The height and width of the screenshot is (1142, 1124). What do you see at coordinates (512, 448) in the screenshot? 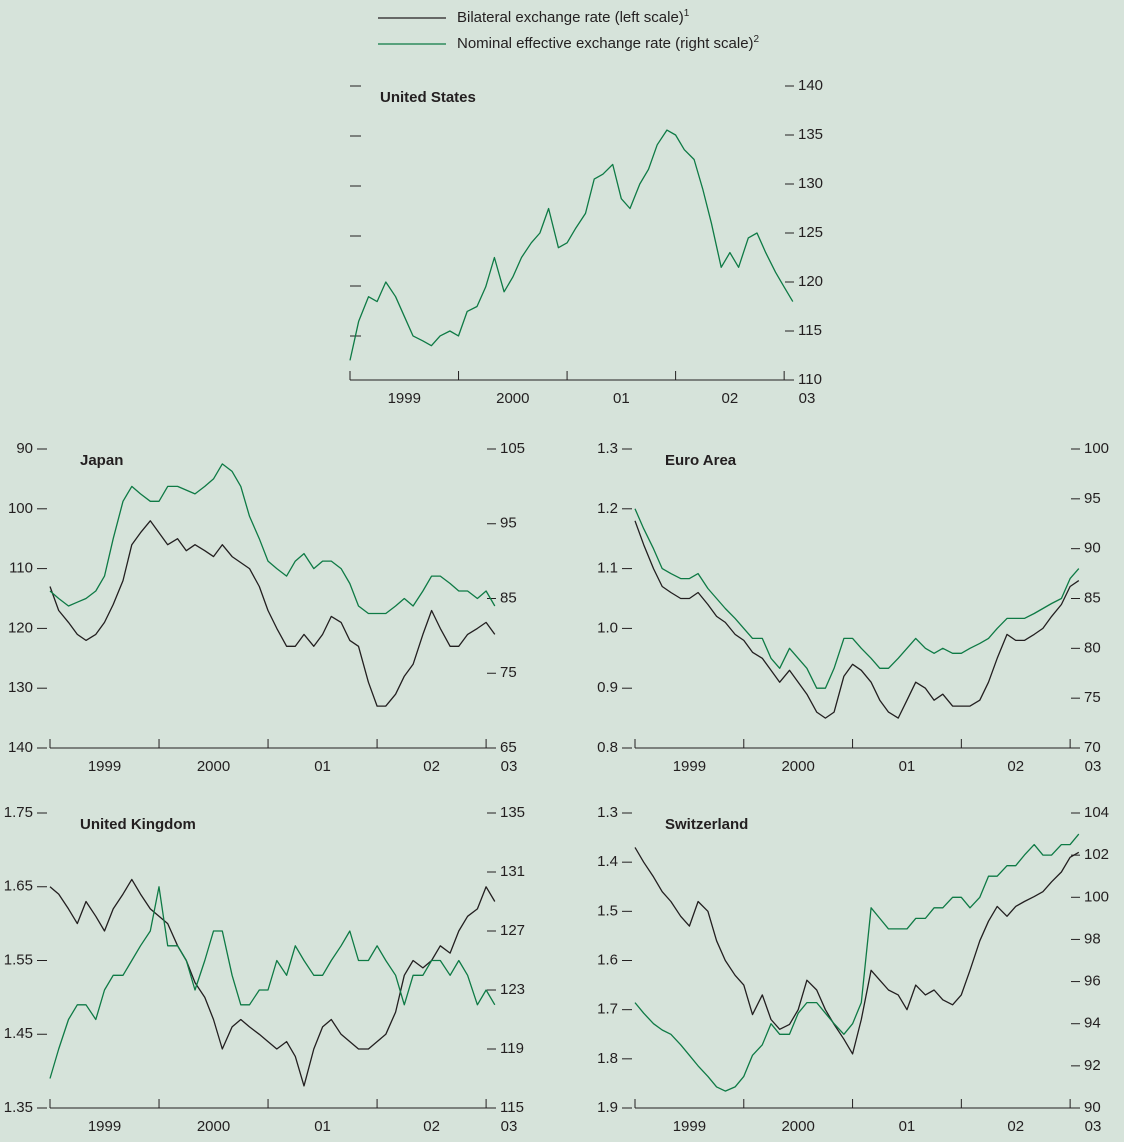
I see `y2-tick-label: 105` at bounding box center [512, 448].